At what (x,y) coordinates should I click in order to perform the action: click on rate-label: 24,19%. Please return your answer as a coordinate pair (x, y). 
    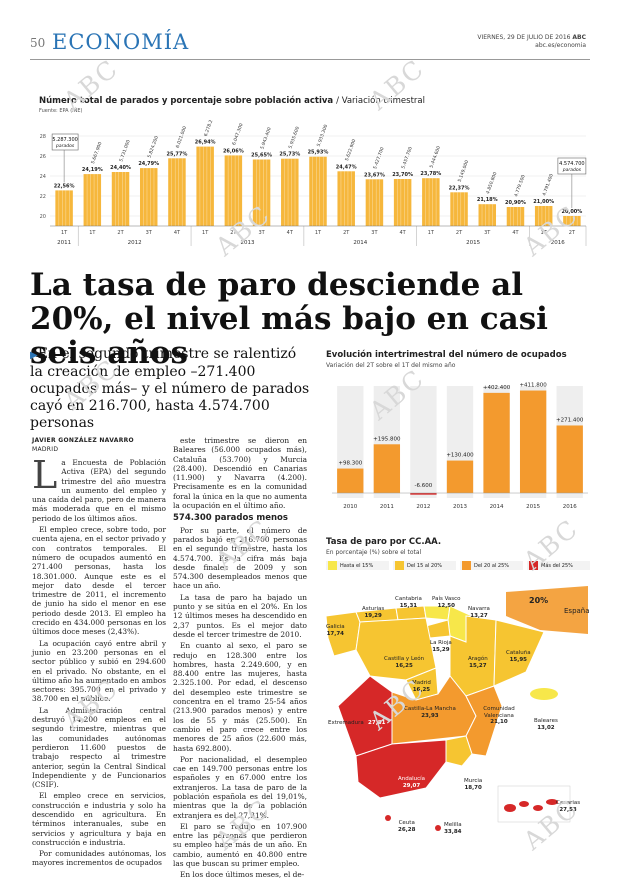
    Looking at the image, I should click on (92, 170).